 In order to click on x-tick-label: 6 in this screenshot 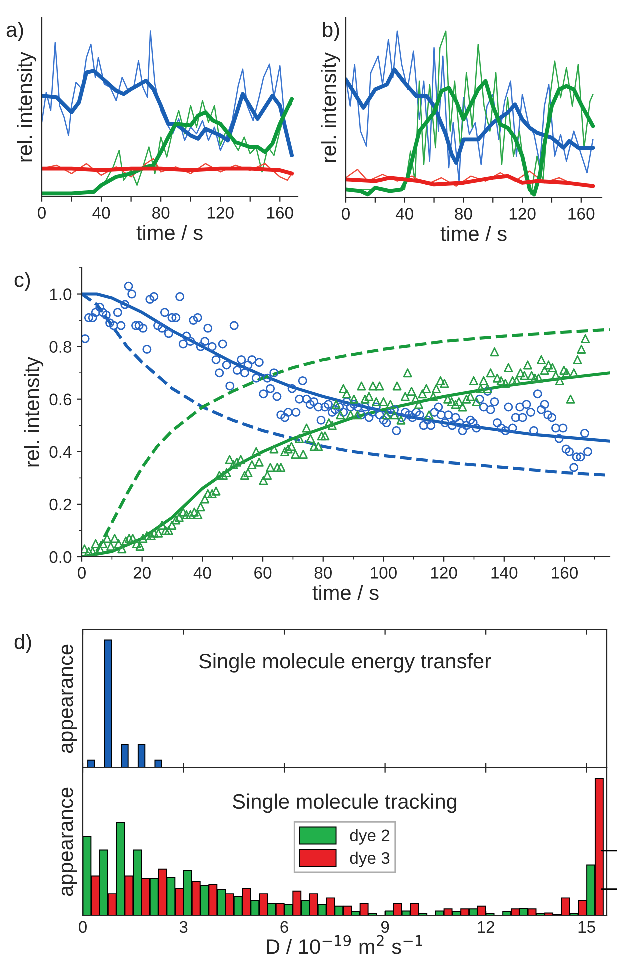, I will do `click(284, 927)`.